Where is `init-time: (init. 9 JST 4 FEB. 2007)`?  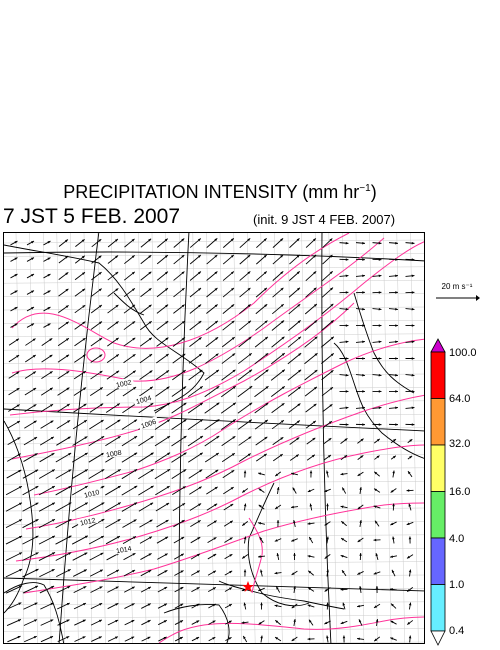 init-time: (init. 9 JST 4 FEB. 2007) is located at coordinates (324, 219).